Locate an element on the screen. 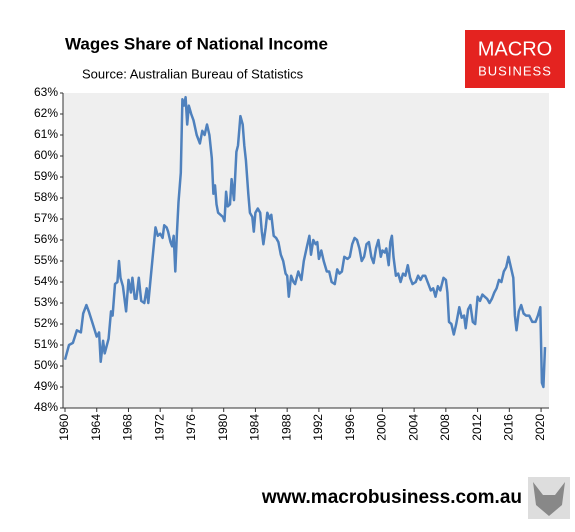 This screenshot has height=532, width=575. x-tick-label: 1964 is located at coordinates (96, 427).